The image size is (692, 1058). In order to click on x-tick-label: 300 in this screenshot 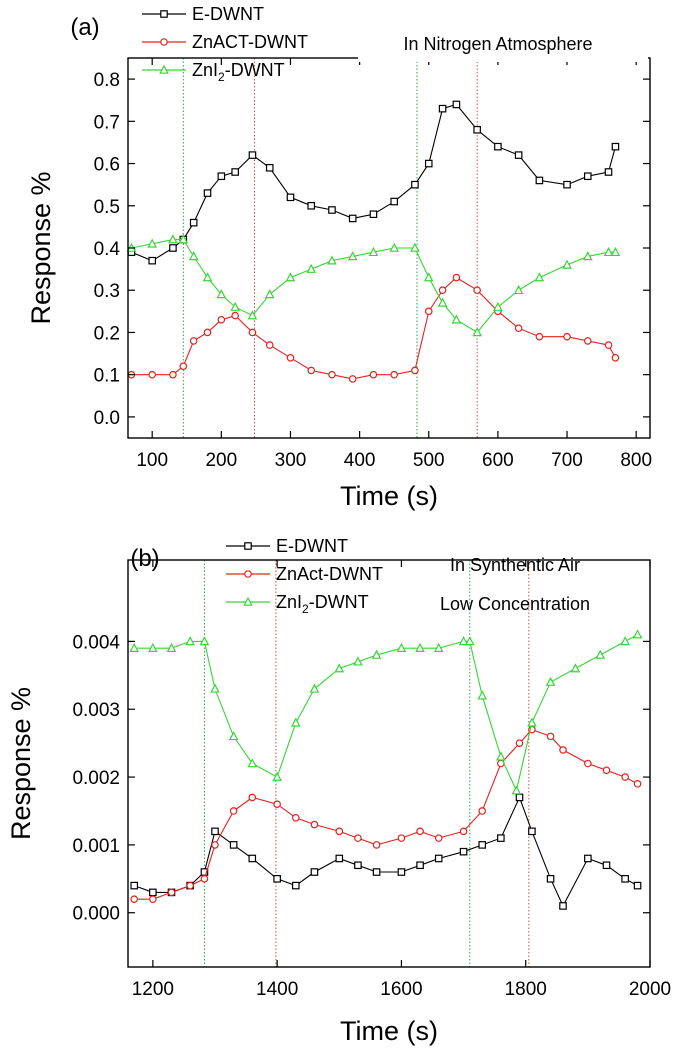, I will do `click(291, 460)`.